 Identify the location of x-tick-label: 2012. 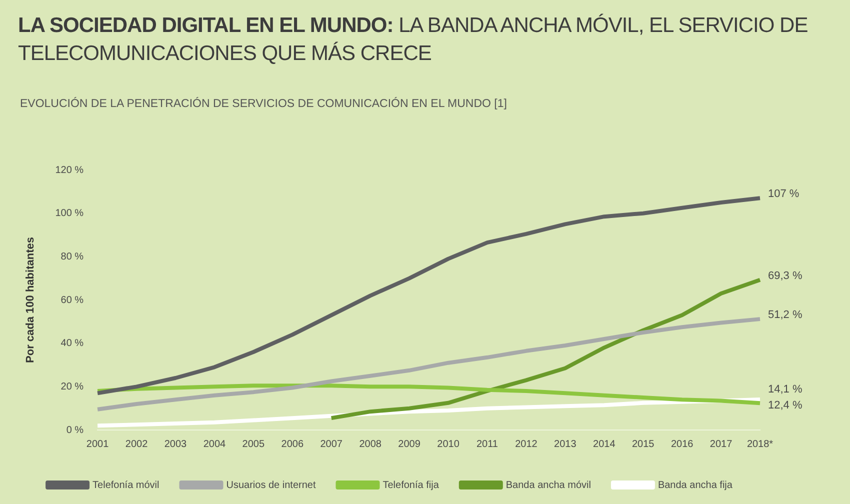
(526, 444).